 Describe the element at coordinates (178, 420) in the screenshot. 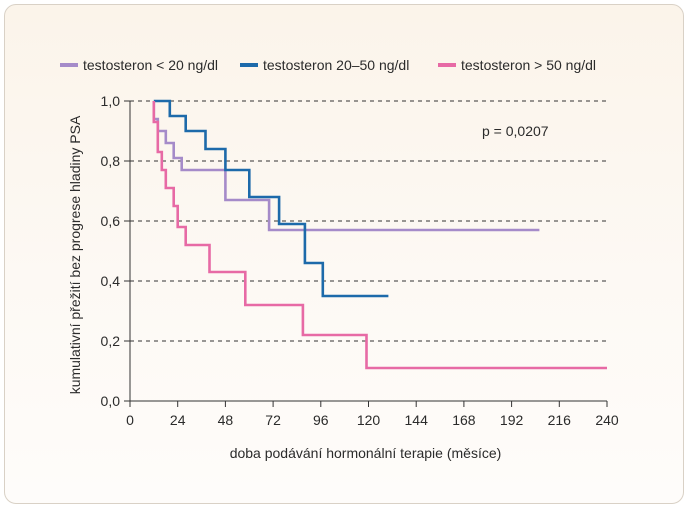

I see `x-tick-label: 24` at that location.